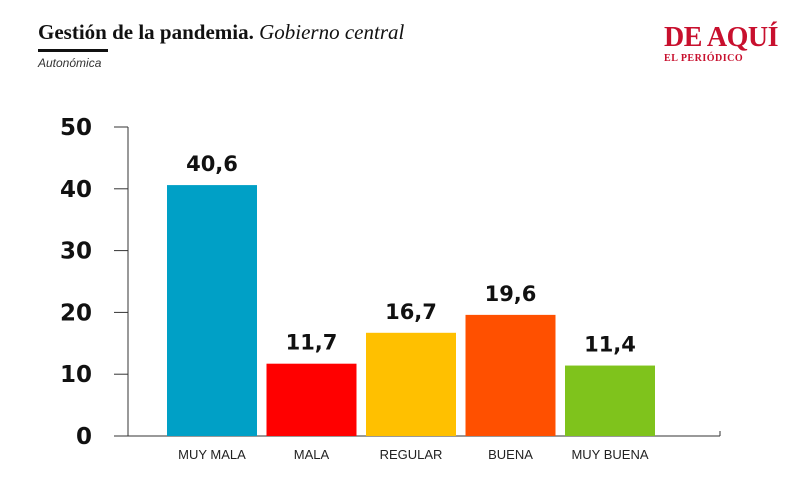  Describe the element at coordinates (704, 58) in the screenshot. I see `brand-logo-sub: EL PERIÓDICO` at that location.